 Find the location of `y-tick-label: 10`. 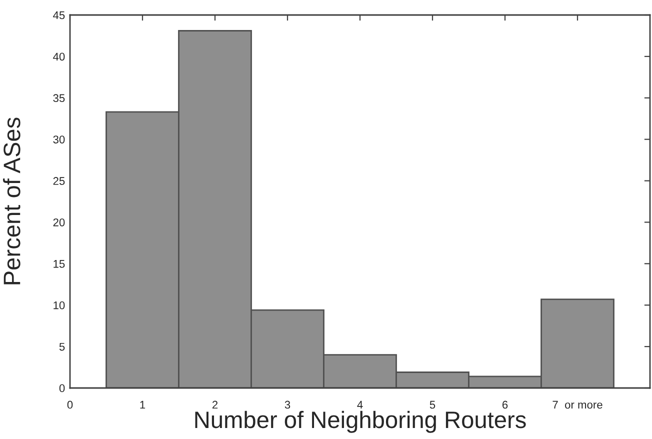

y-tick-label: 10 is located at coordinates (59, 305).